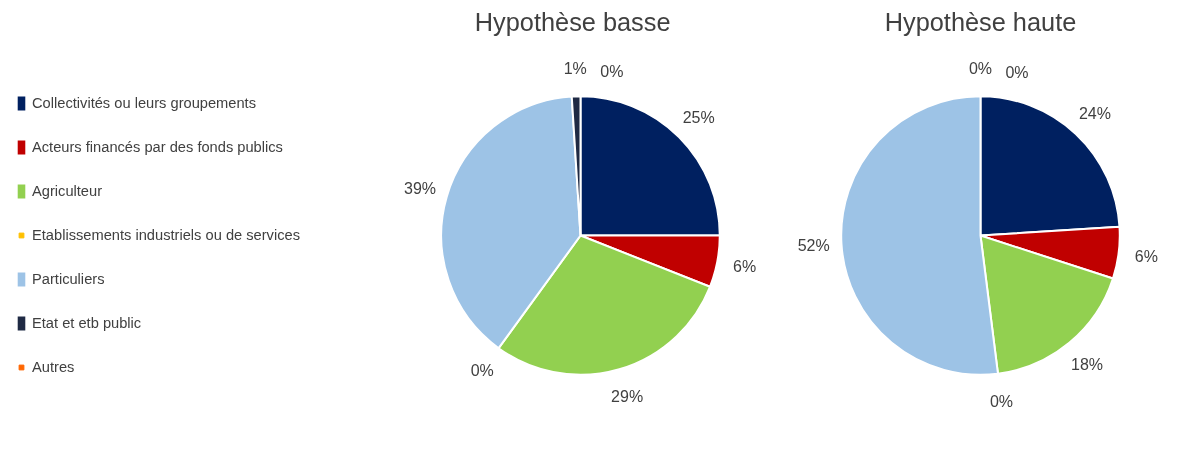 The width and height of the screenshot is (1201, 470). What do you see at coordinates (572, 21) in the screenshot?
I see `chart-title: Hypothèse basse` at bounding box center [572, 21].